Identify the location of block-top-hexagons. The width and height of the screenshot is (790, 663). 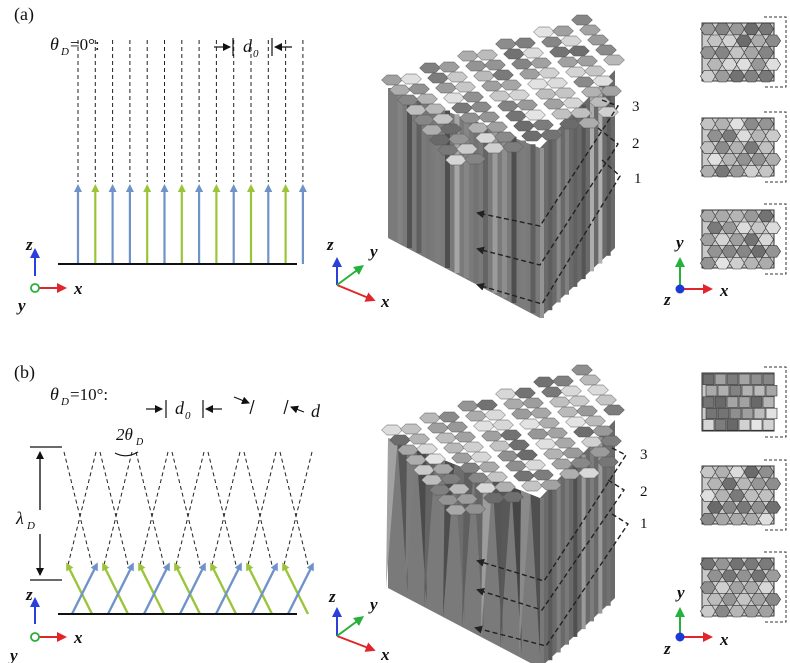
(503, 440).